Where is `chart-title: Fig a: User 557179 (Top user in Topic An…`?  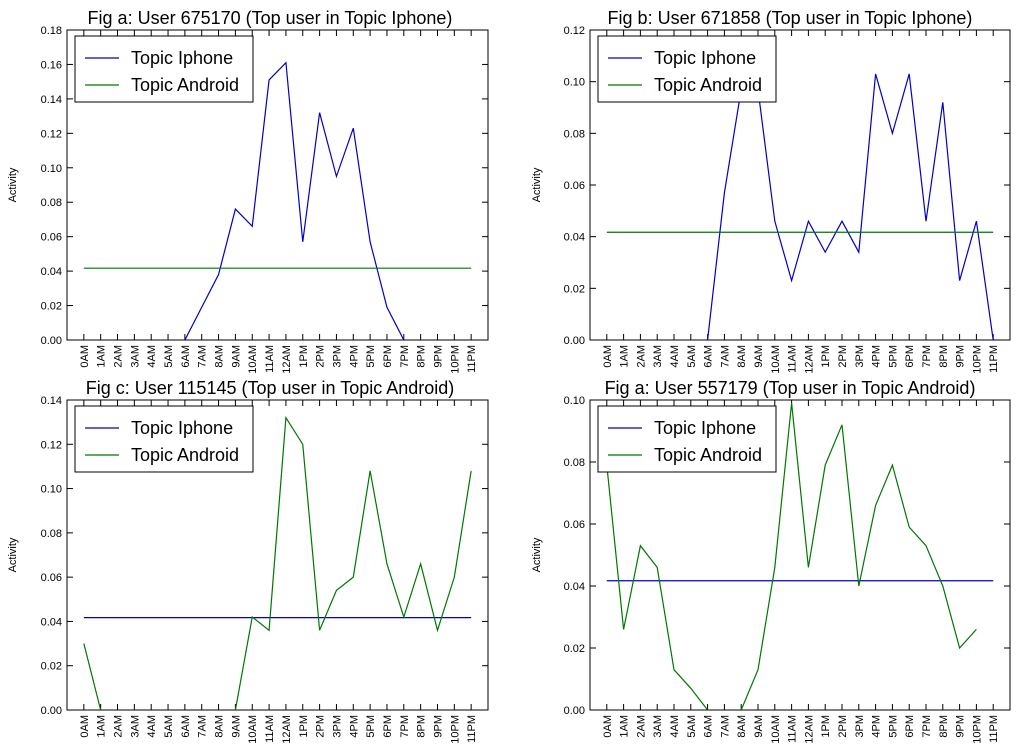 chart-title: Fig a: User 557179 (Top user in Topic An… is located at coordinates (790, 388).